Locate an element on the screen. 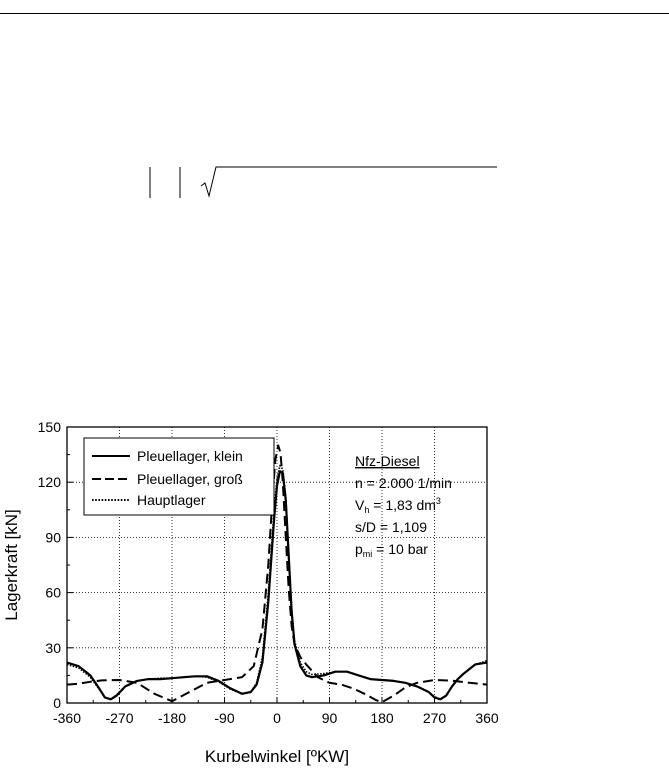  top-rule is located at coordinates (334, 13).